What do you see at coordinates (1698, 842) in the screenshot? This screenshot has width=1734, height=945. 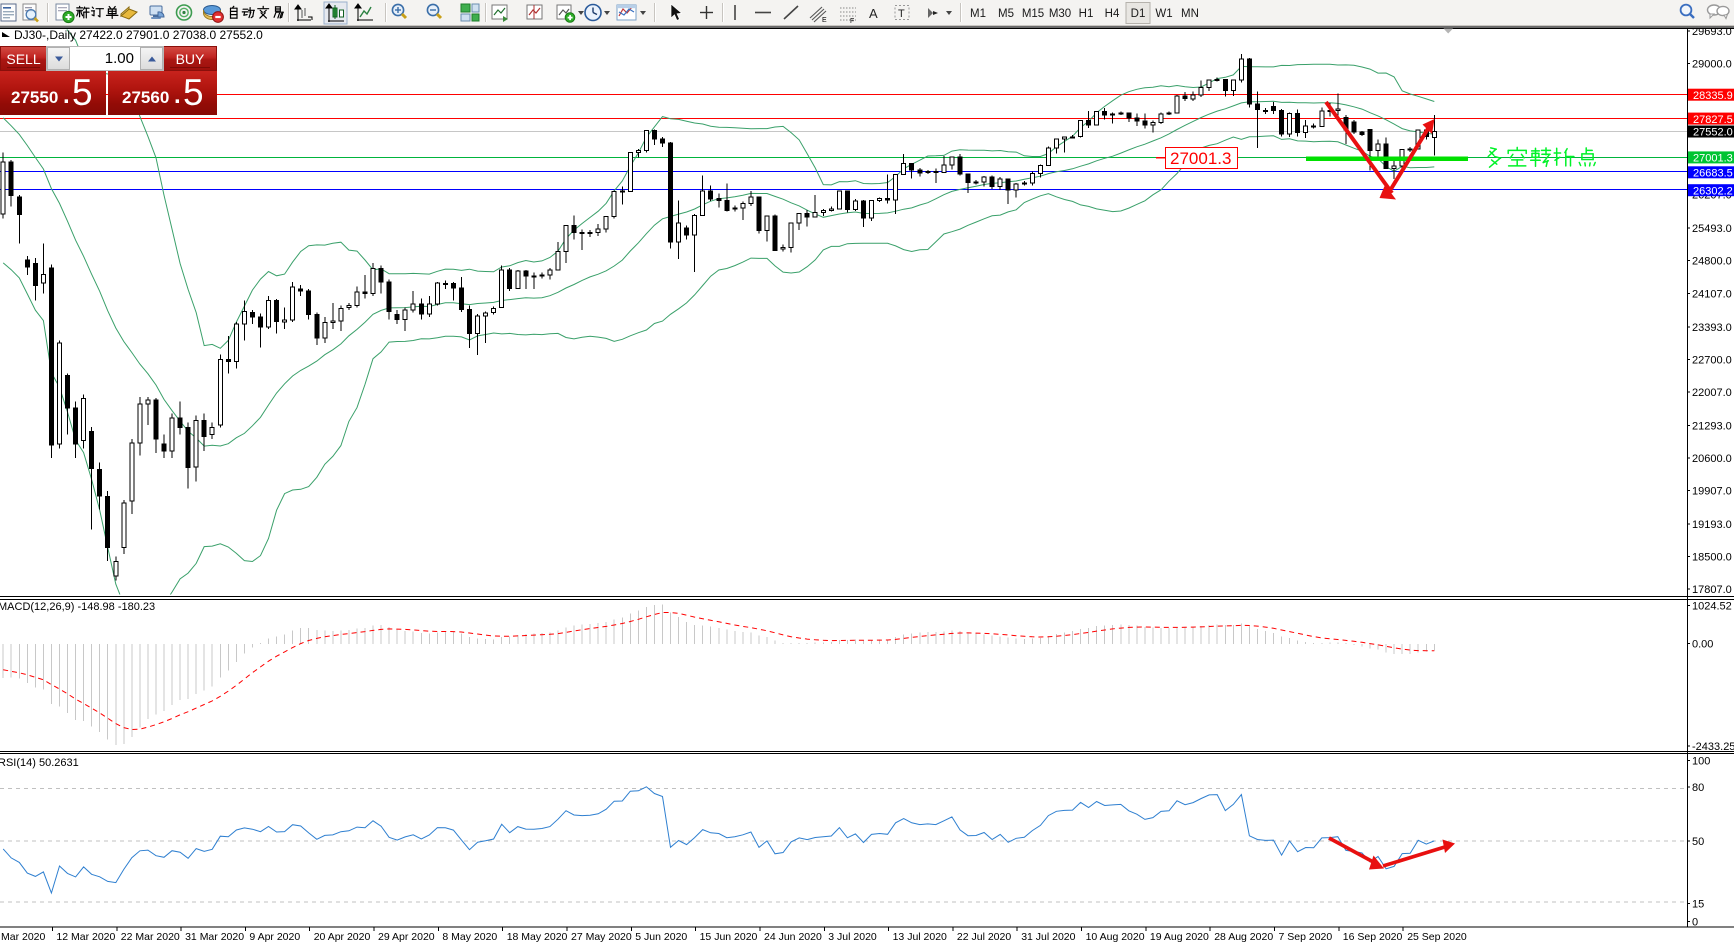 I see `svg-text: 50` at bounding box center [1698, 842].